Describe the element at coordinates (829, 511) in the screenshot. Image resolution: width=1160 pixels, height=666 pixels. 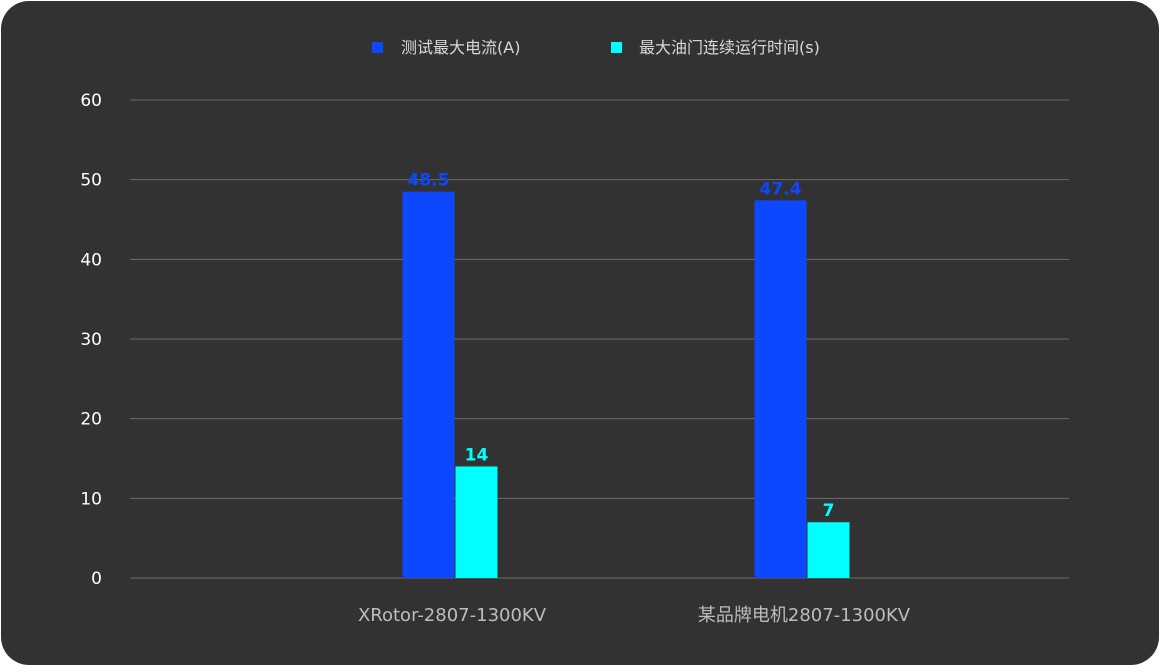
I see `data-label: 7` at that location.